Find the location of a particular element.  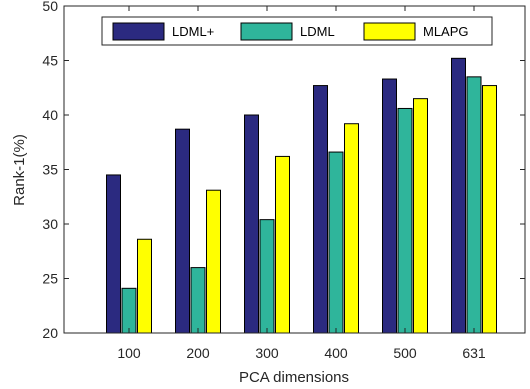

x-tick-label: 100 is located at coordinates (129, 353).